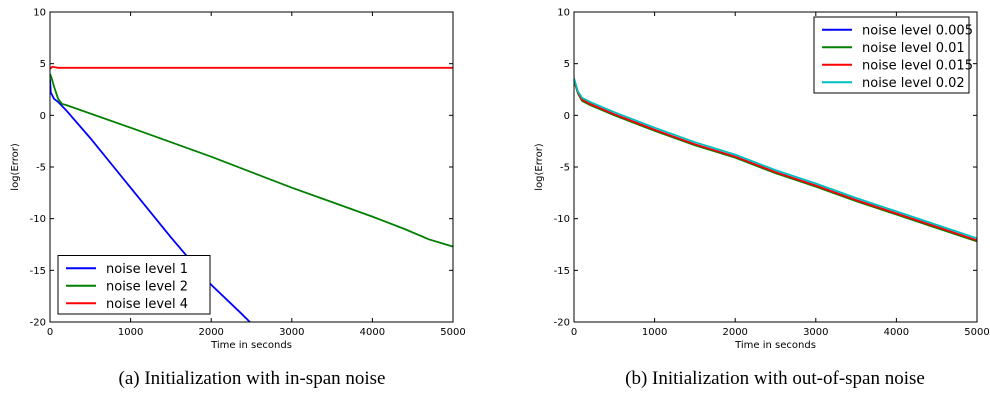 This screenshot has width=990, height=398. I want to click on legend-label: noise level 0.005, so click(917, 30).